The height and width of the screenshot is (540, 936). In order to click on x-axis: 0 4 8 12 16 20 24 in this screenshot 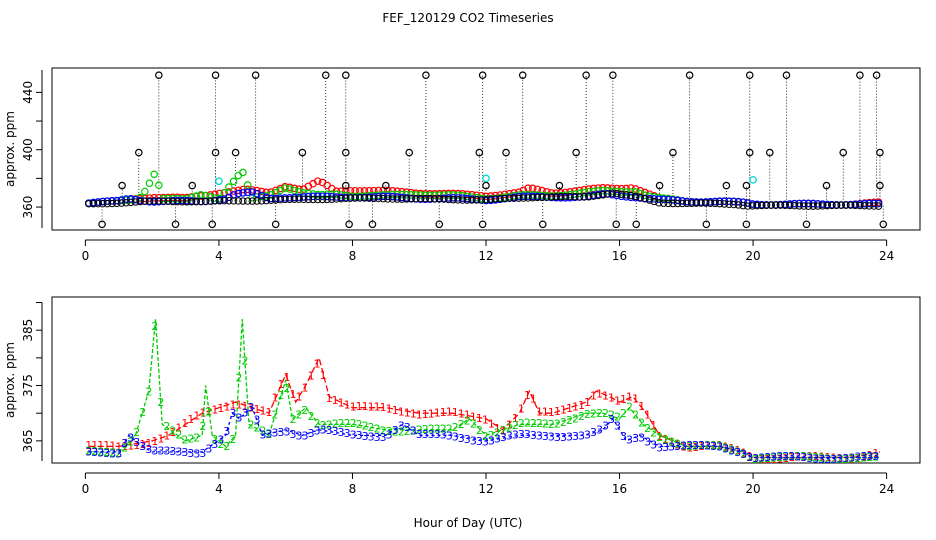, I will do `click(488, 484)`.